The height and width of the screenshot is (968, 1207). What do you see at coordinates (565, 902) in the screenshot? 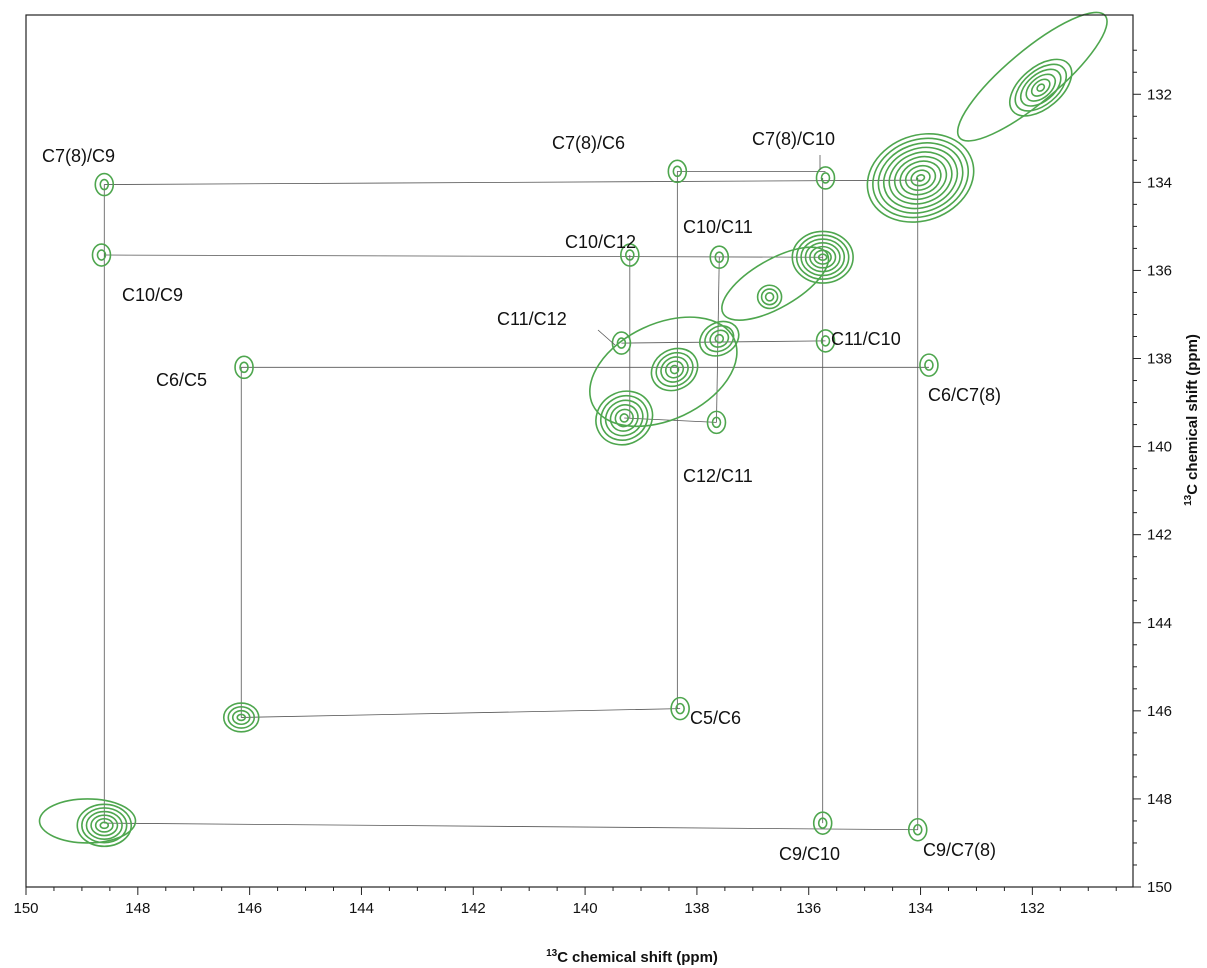
I see `x-axis: 150 148 146 144 142 140 138 136 134 132` at bounding box center [565, 902].